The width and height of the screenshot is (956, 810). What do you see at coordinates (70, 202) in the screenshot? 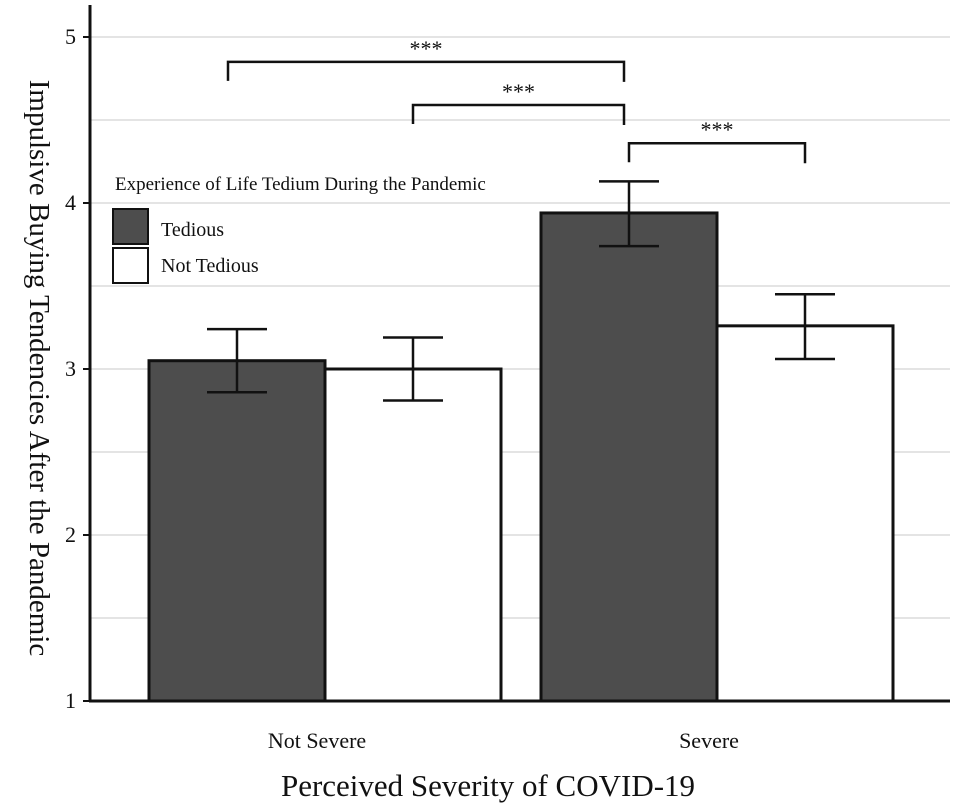
I see `y-tick-label: 4` at bounding box center [70, 202].